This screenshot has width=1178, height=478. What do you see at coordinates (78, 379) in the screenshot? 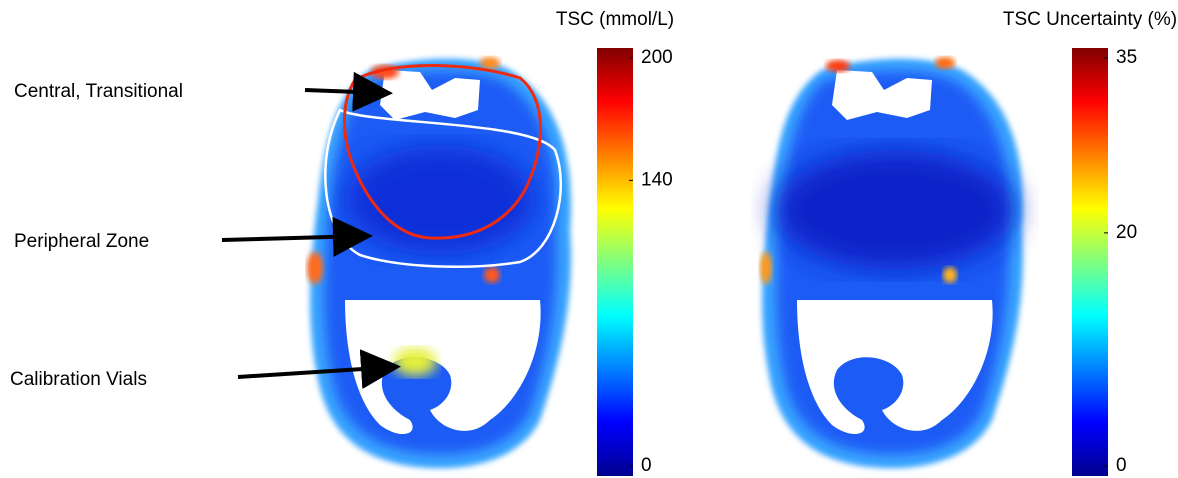
I see `annotation: Calibration Vials` at bounding box center [78, 379].